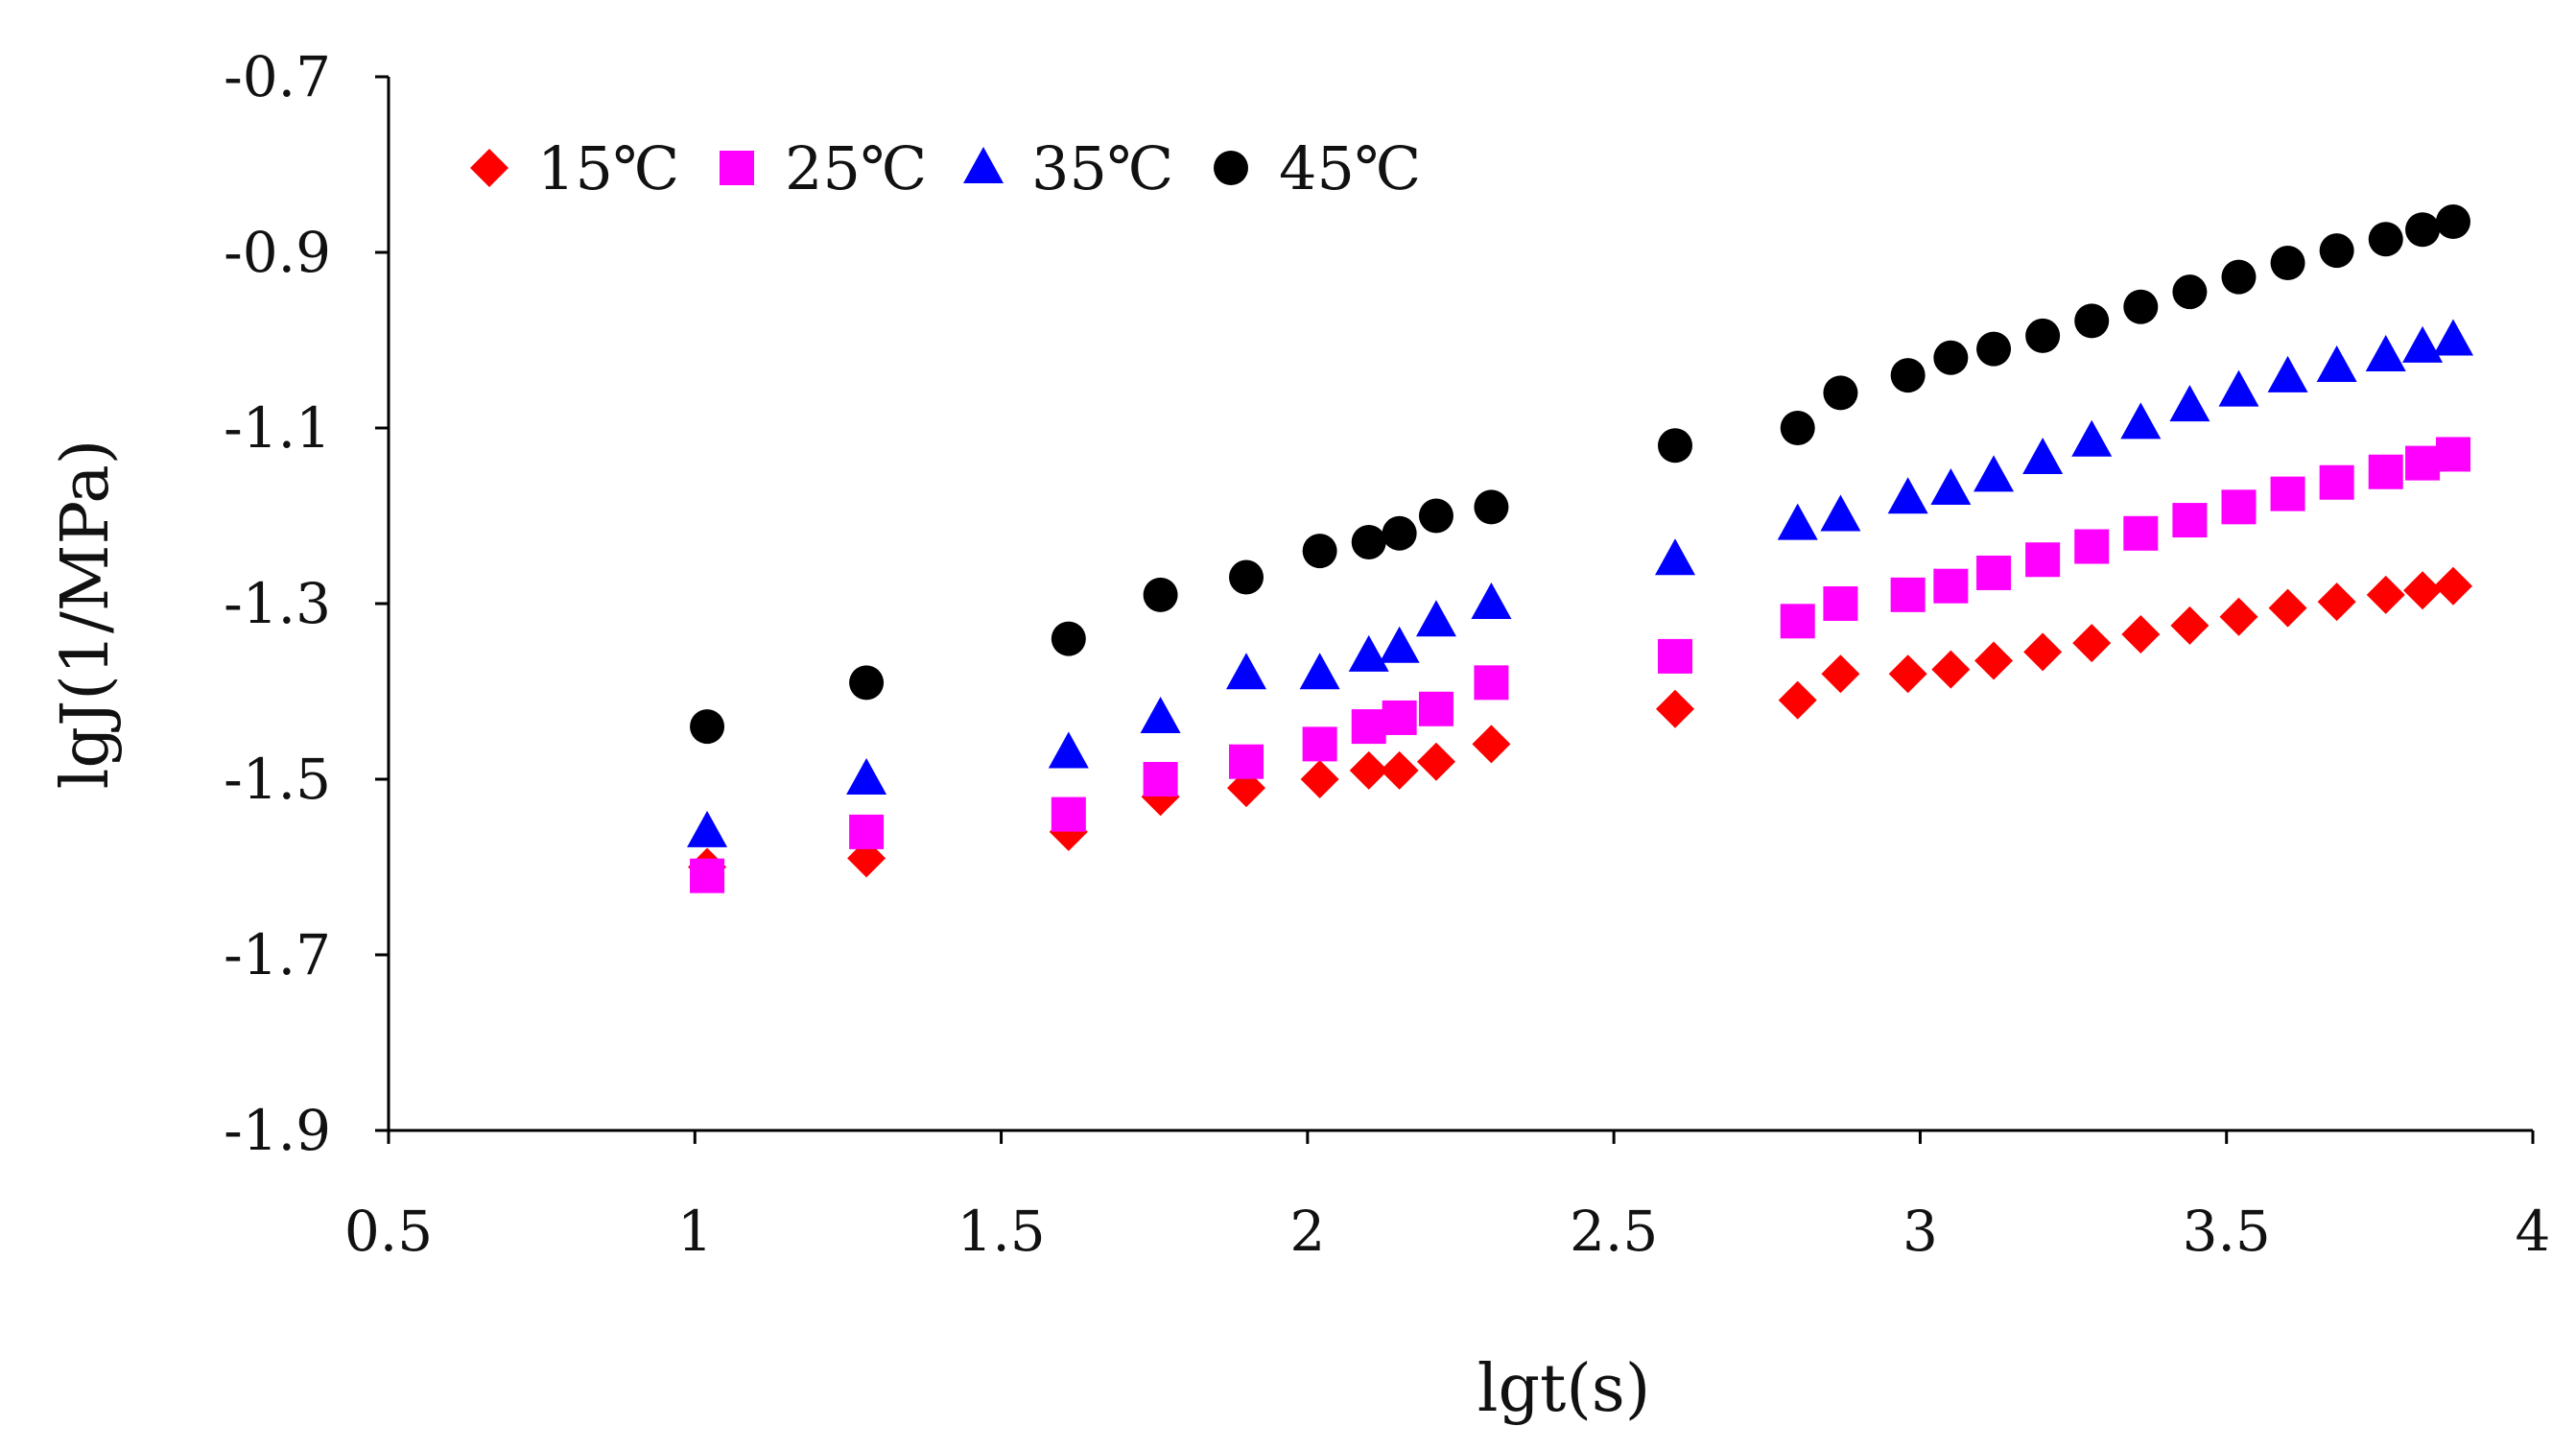  Describe the element at coordinates (1920, 1231) in the screenshot. I see `x-tick-label: 3` at that location.